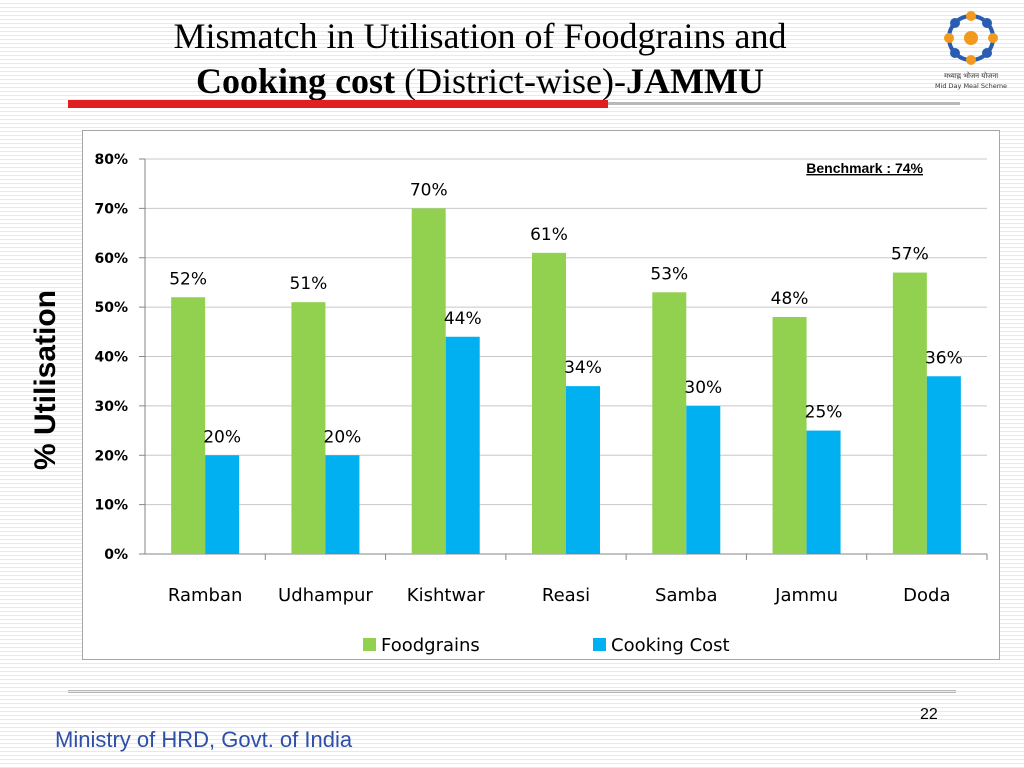  What do you see at coordinates (944, 358) in the screenshot?
I see `data-label: 36%` at bounding box center [944, 358].